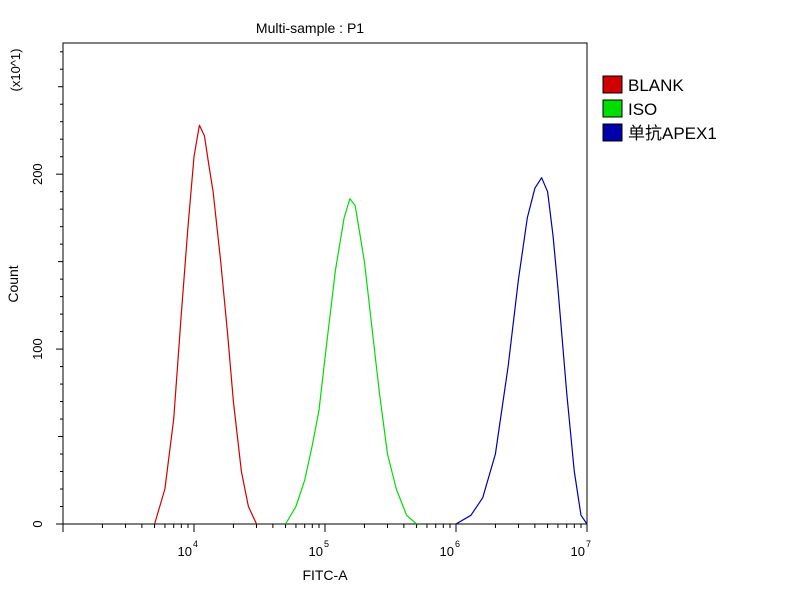 The image size is (800, 600). What do you see at coordinates (37, 174) in the screenshot?
I see `y-tick-label: 200` at bounding box center [37, 174].